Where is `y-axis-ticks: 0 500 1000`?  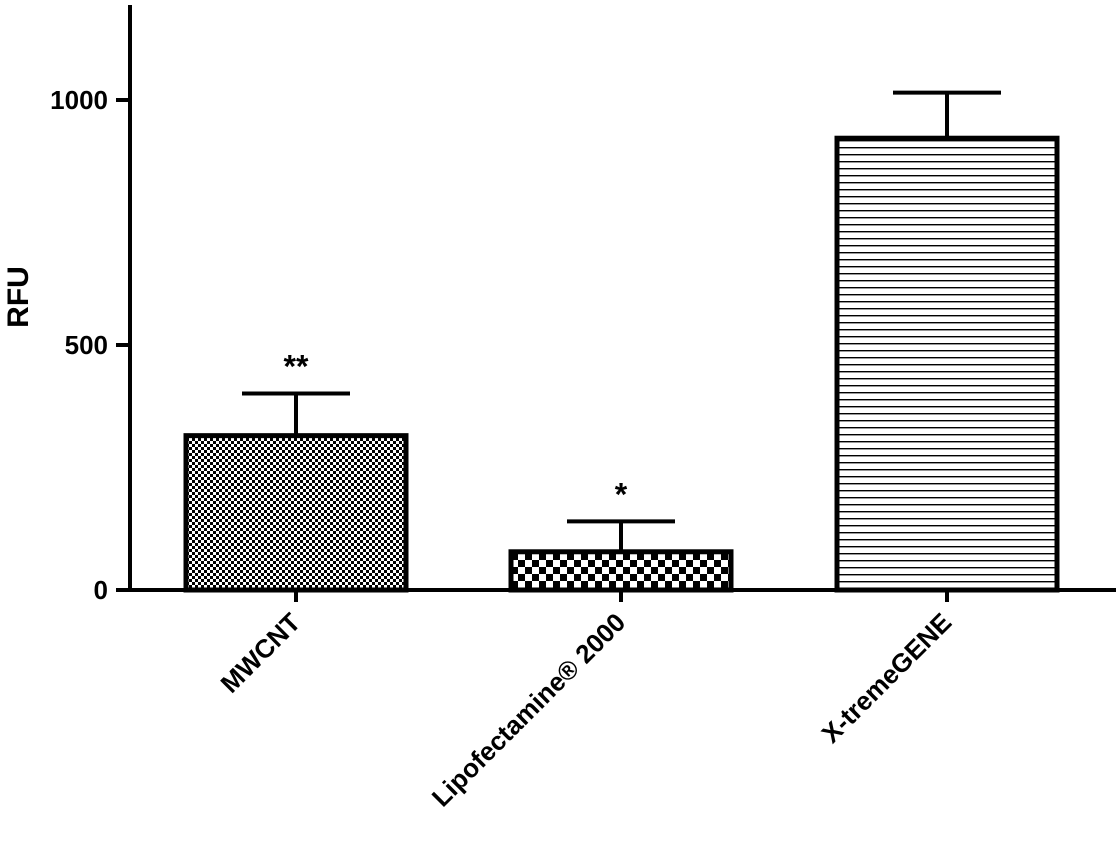
y-axis-ticks: 0 500 1000 is located at coordinates (90, 345).